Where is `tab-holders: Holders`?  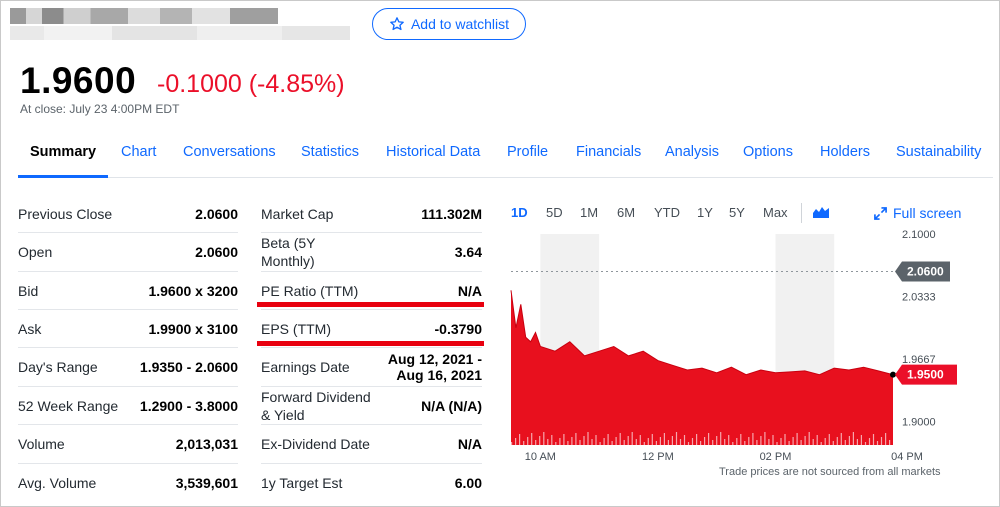 tab-holders: Holders is located at coordinates (845, 152).